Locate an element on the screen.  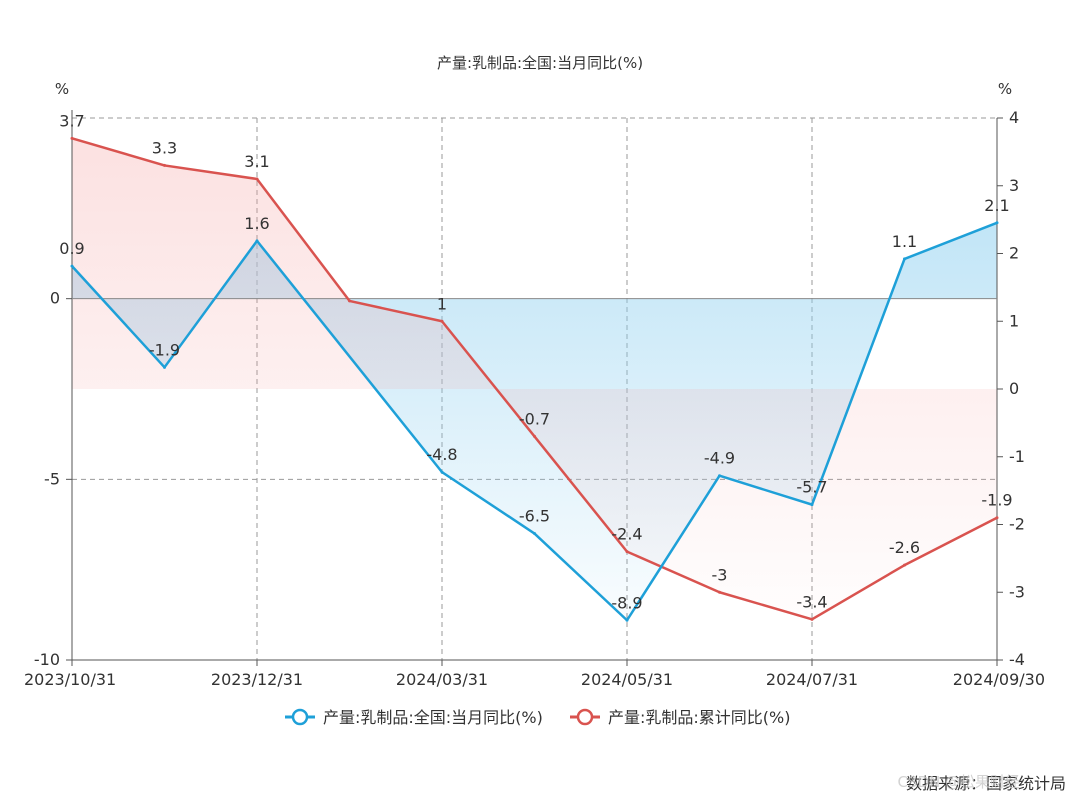
y-right-tick-label: -2 is located at coordinates (1017, 524).